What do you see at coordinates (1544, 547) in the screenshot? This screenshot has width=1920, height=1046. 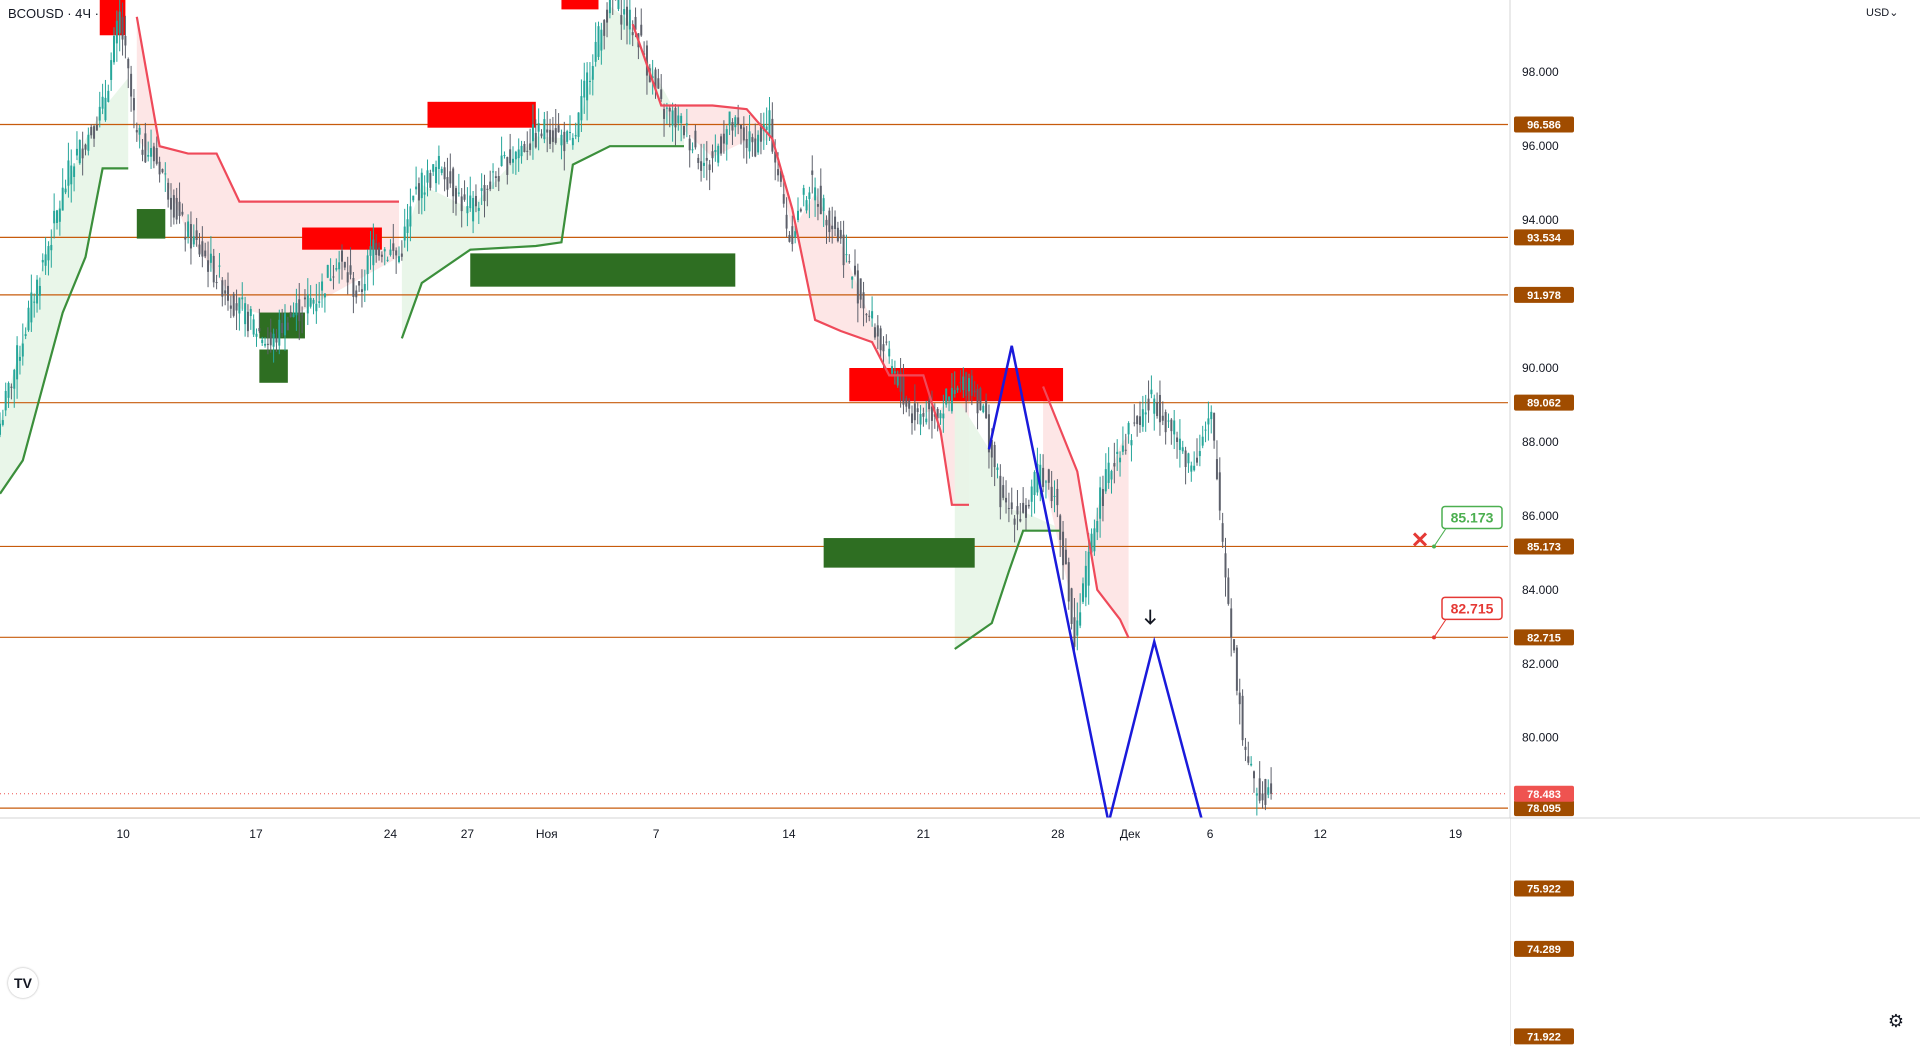 I see `level-tag-label: 85.173` at bounding box center [1544, 547].